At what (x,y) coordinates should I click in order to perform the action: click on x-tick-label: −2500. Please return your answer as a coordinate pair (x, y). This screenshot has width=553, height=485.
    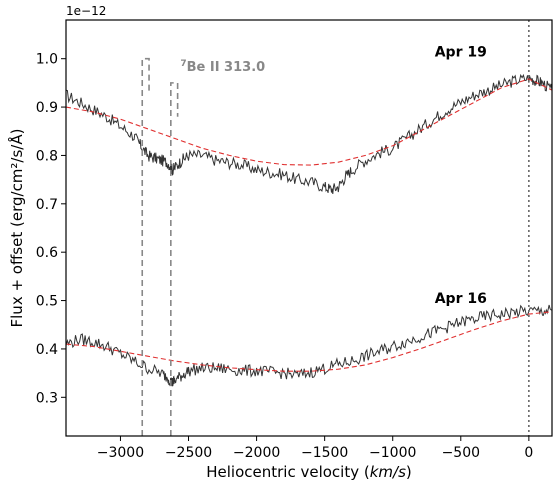
    Looking at the image, I should click on (188, 453).